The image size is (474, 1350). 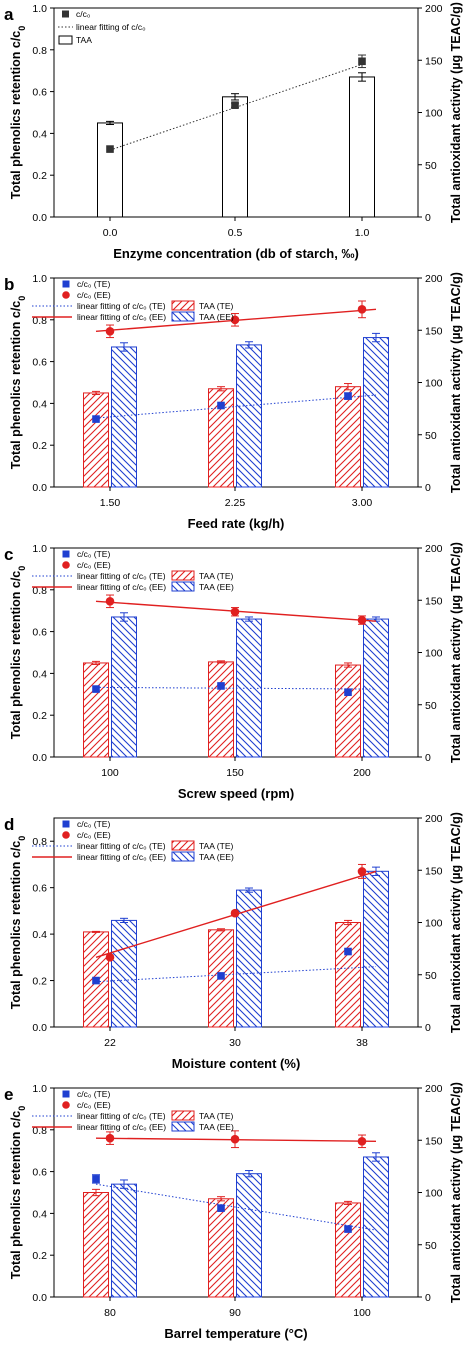 I want to click on x-tick-label: 150, so click(x=235, y=773).